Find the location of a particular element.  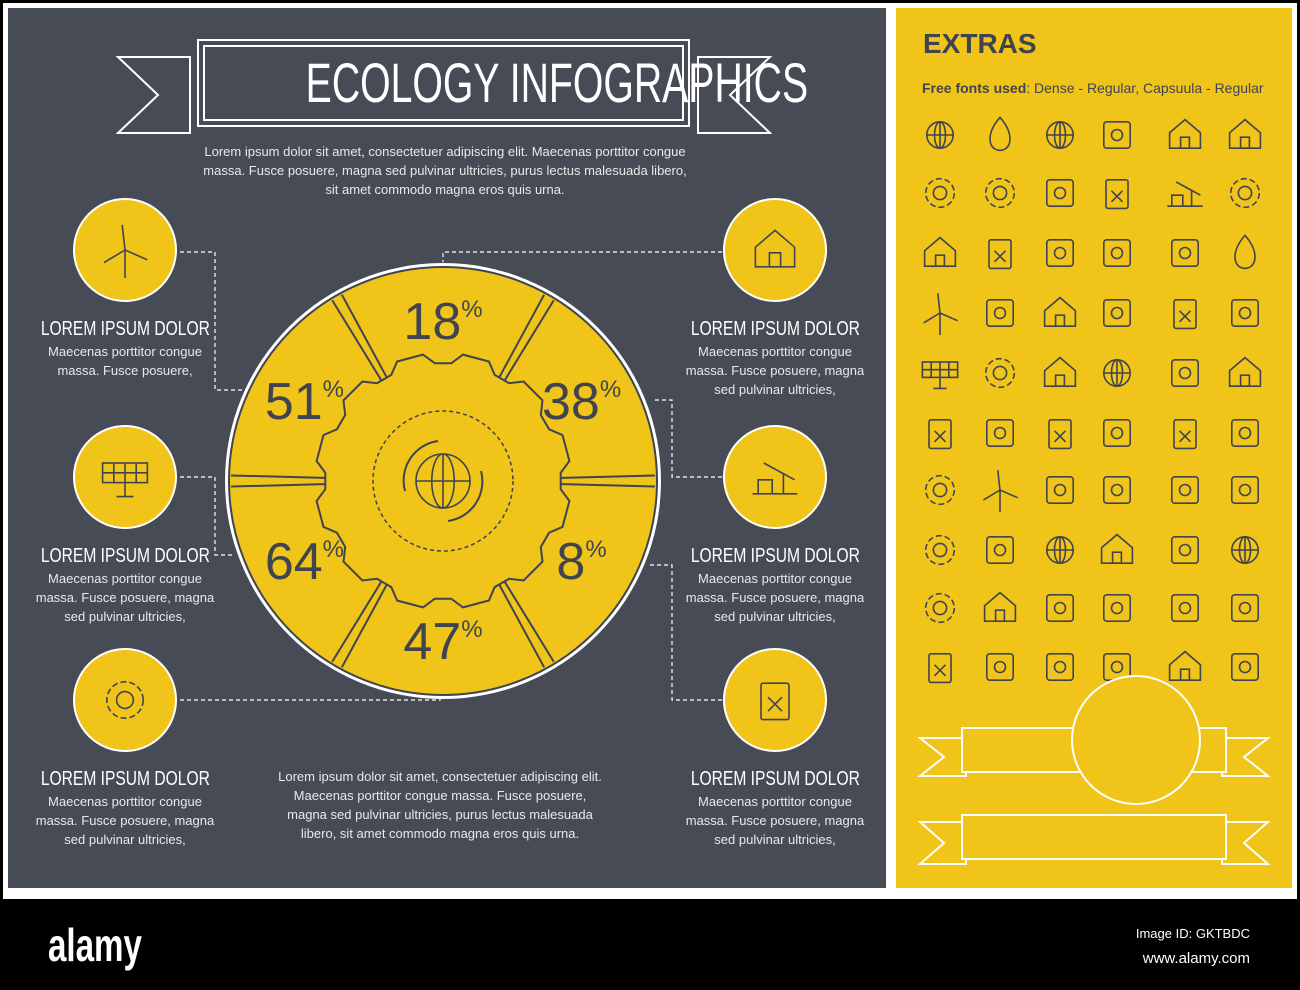

chart-bars-icon is located at coordinates (1117, 313).